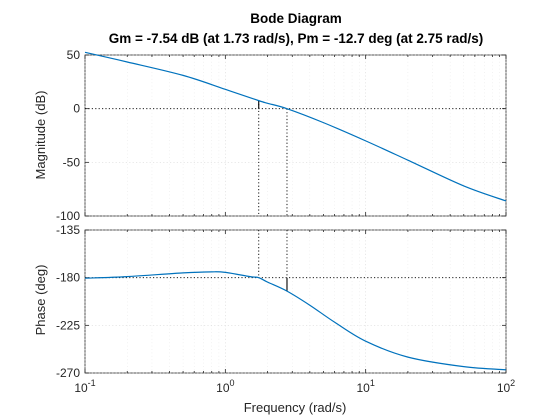  I want to click on magnitude-axis-label: Magnitude (dB), so click(40, 135).